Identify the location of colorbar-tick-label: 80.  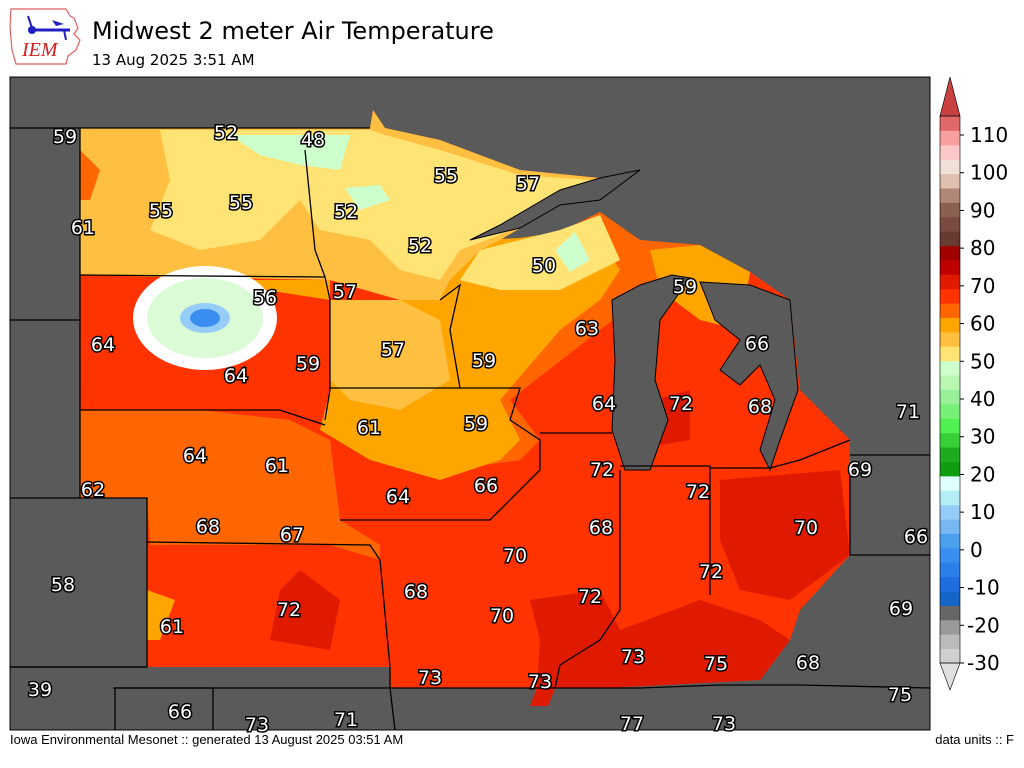
(982, 248).